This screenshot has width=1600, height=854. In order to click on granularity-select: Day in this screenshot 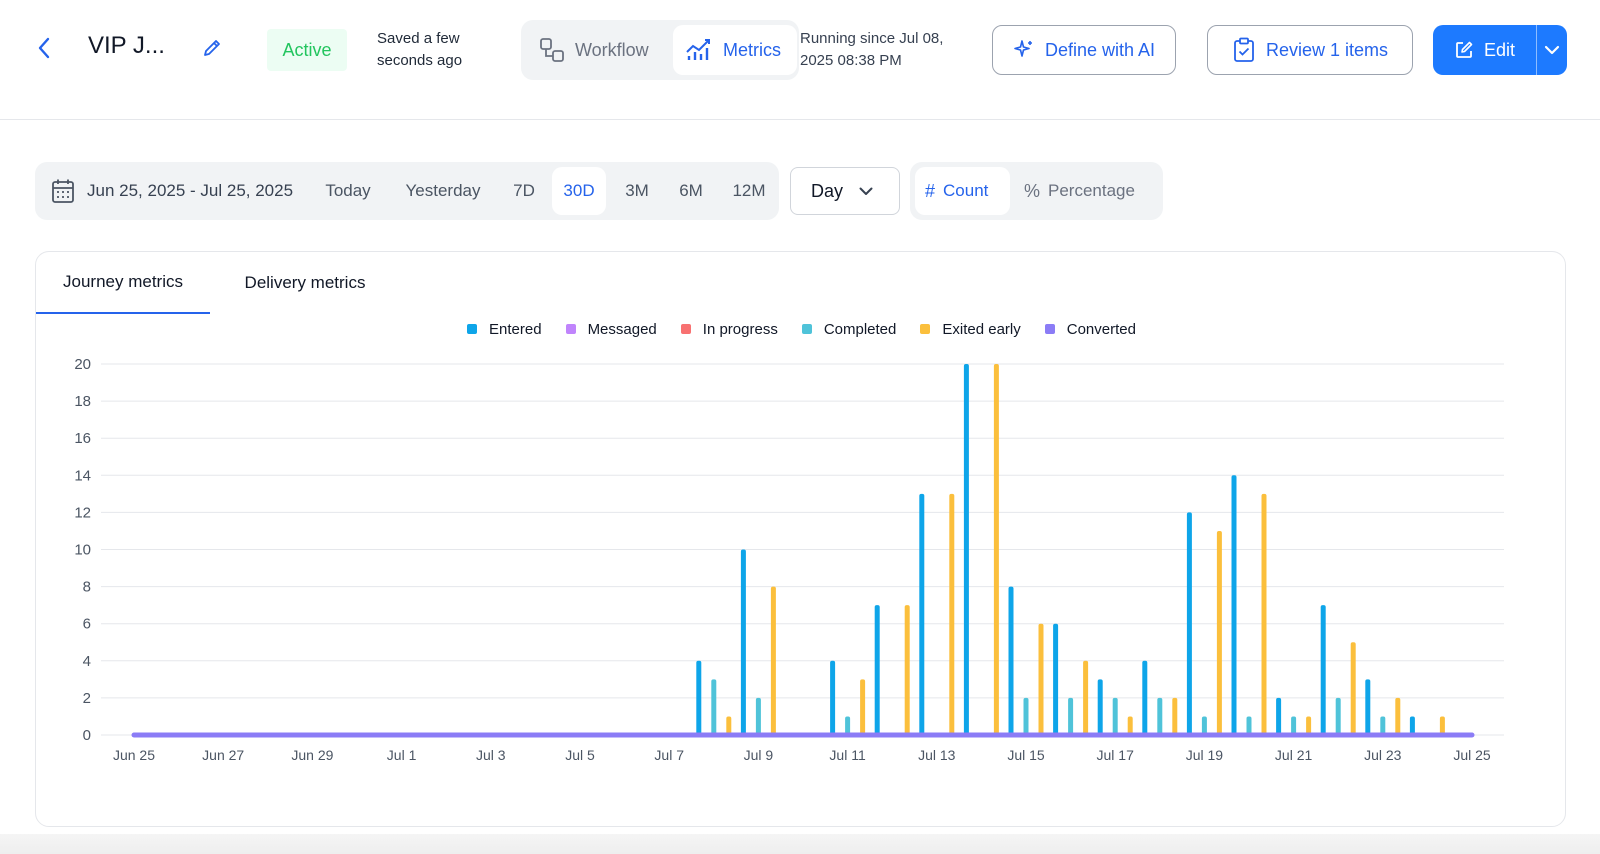, I will do `click(845, 191)`.